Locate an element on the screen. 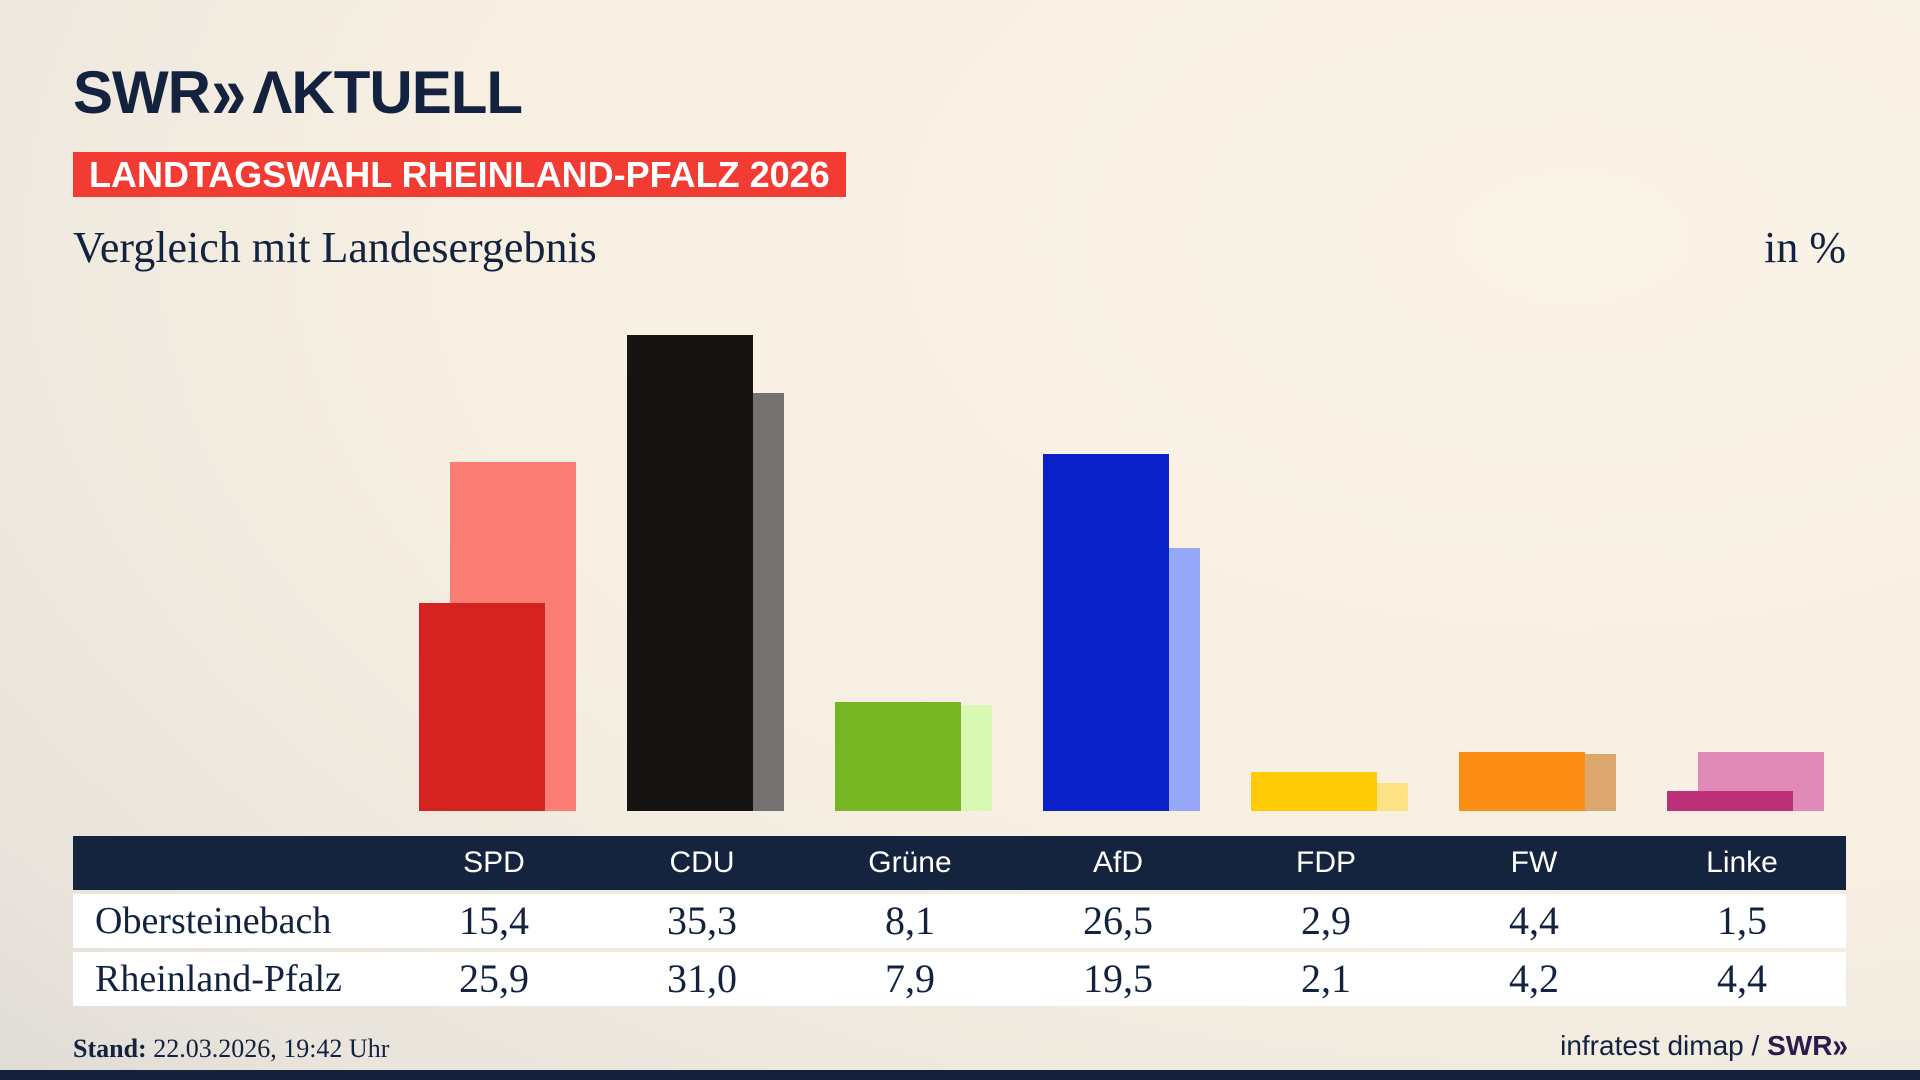 Image resolution: width=1920 pixels, height=1080 pixels. election-badge: LANDTAGSWAHL RHEINLAND-PFALZ 2026 is located at coordinates (459, 174).